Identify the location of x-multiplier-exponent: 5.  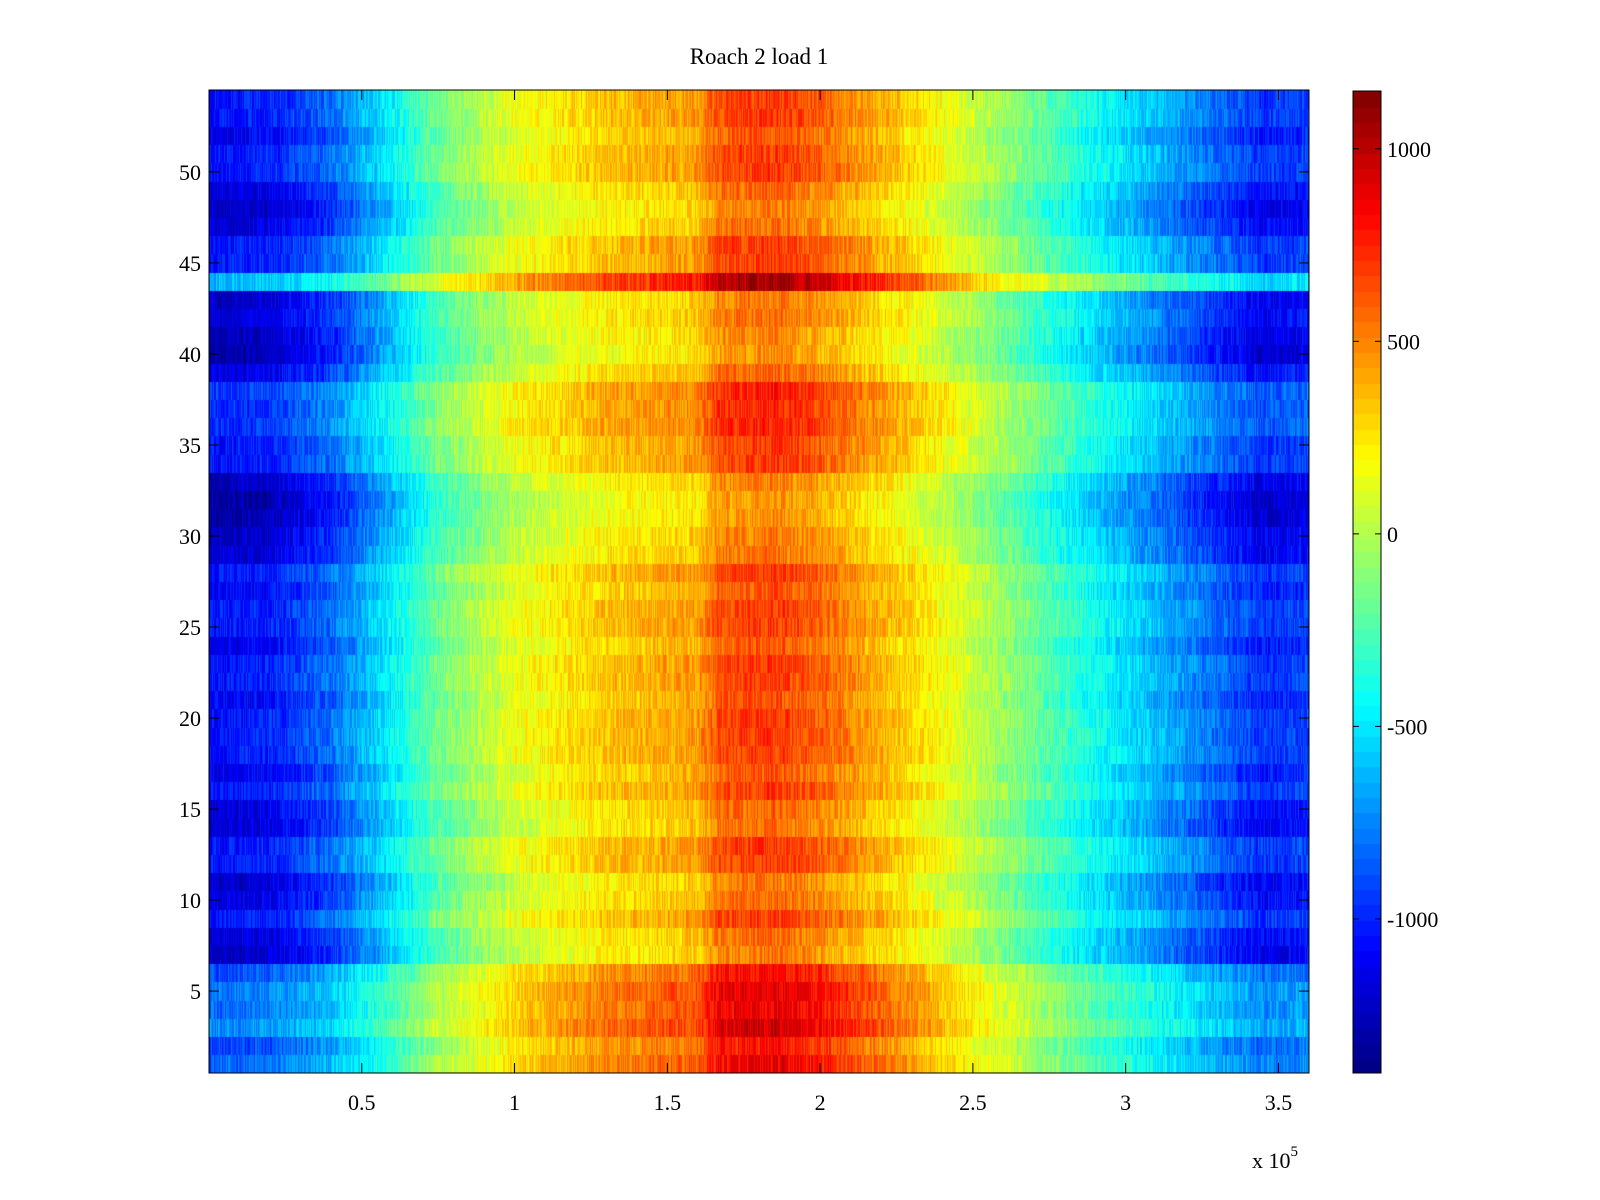
(1295, 1152).